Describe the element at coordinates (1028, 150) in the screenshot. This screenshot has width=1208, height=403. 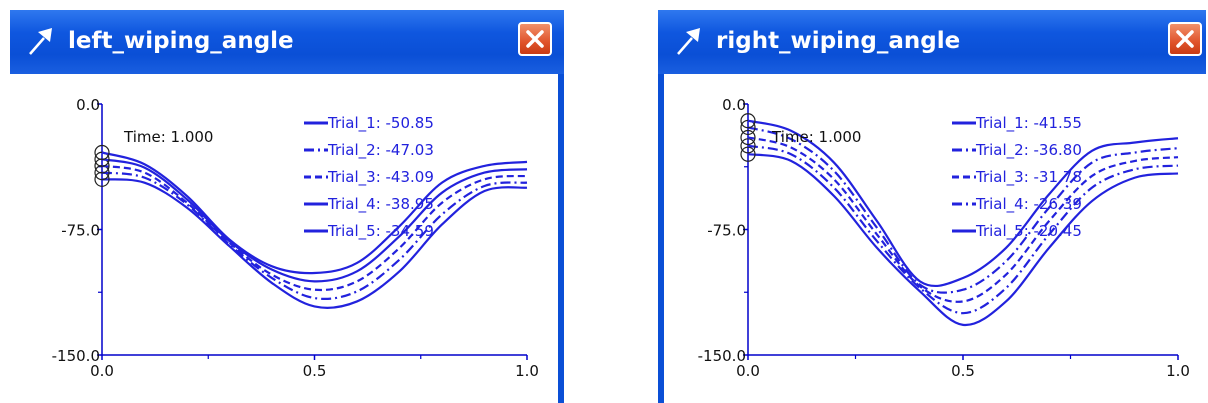
I see `legend-readout: Trial_2: -36.80` at that location.